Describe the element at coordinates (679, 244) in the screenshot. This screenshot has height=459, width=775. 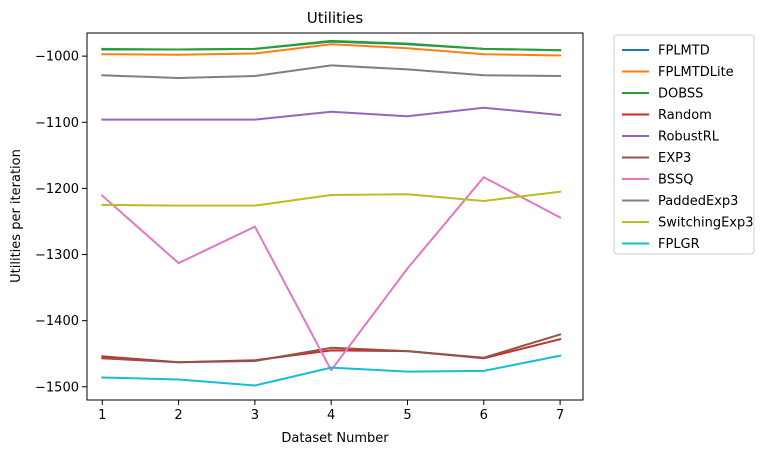
I see `legend-label-fplgr: FPLGR` at that location.